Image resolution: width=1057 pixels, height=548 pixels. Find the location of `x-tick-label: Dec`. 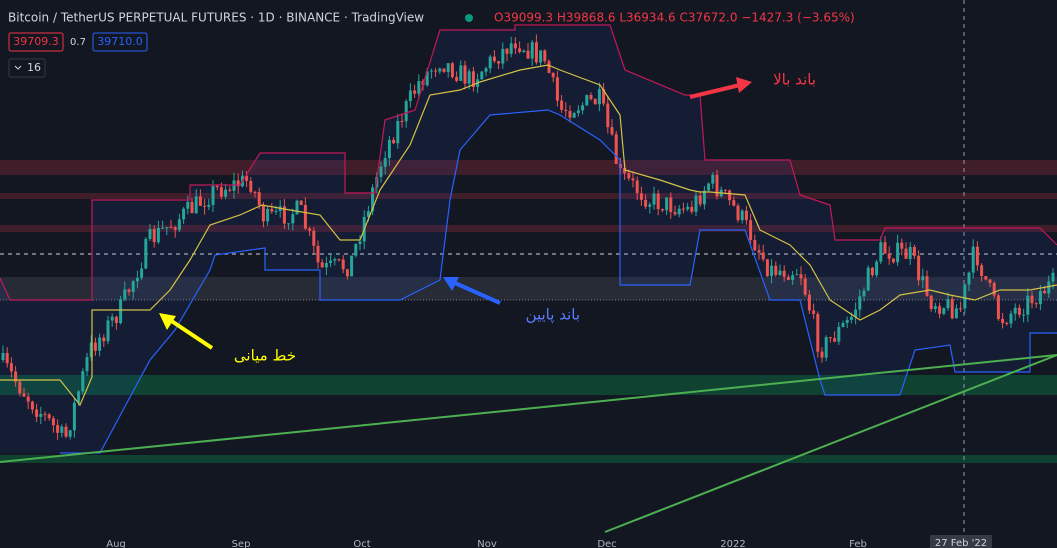

x-tick-label: Dec is located at coordinates (606, 543).